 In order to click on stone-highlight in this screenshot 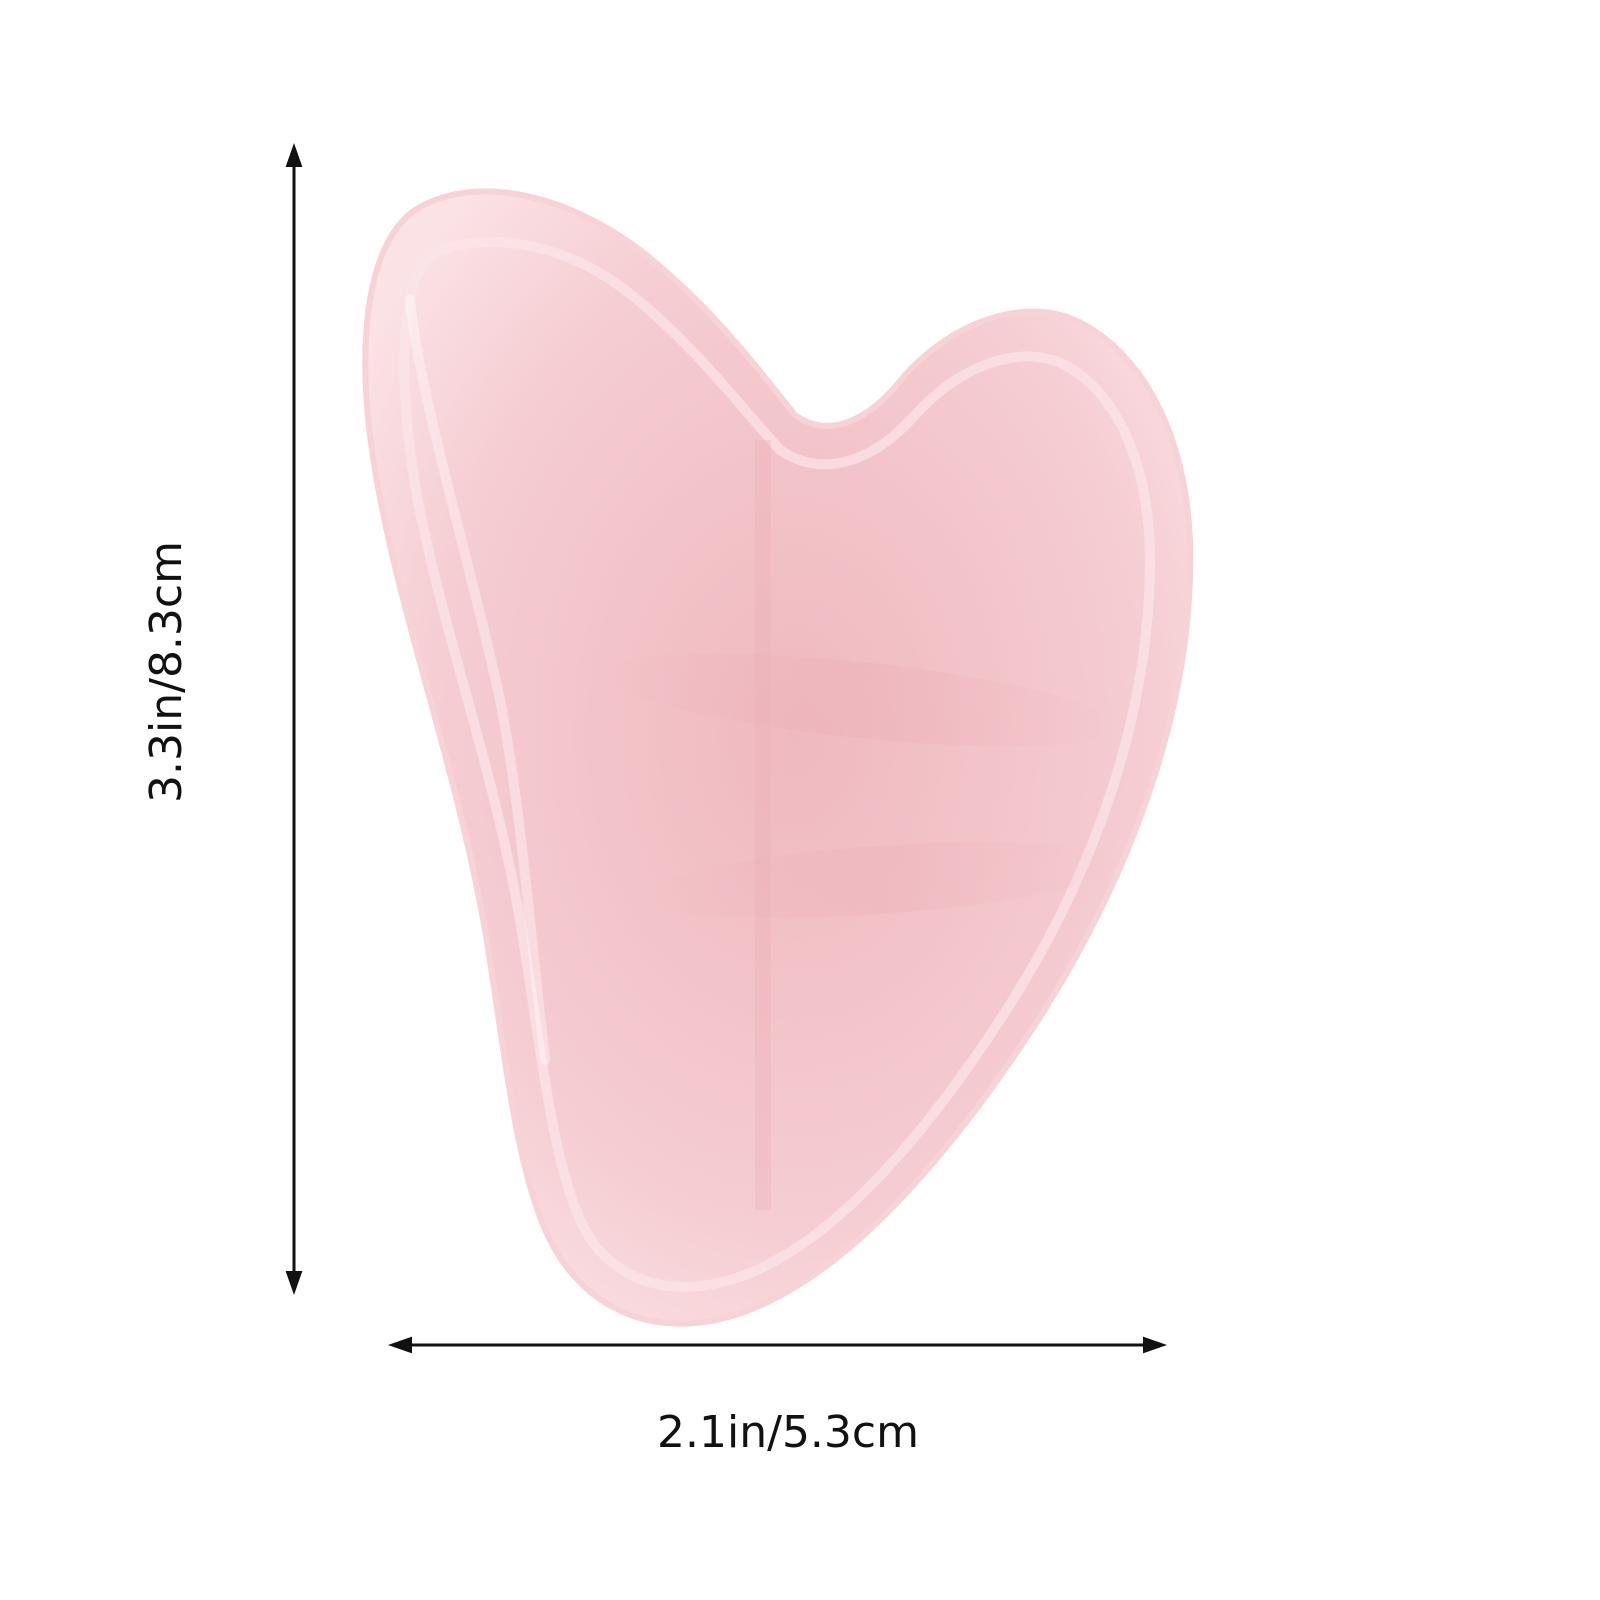, I will do `click(477, 680)`.